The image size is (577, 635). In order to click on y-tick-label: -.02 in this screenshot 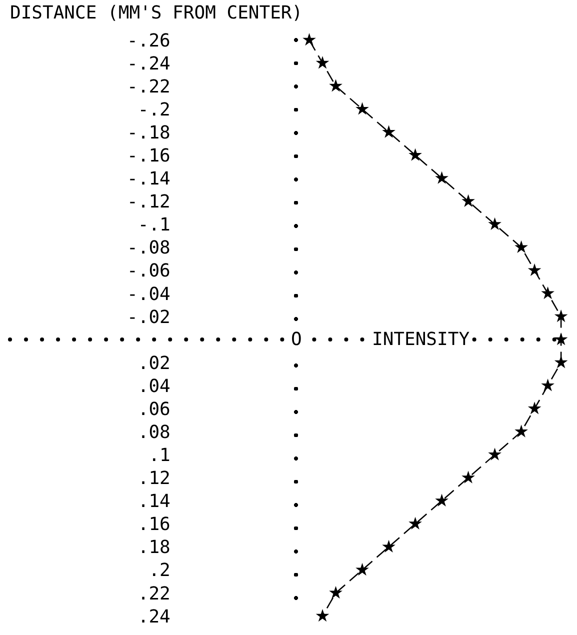, I will do `click(148, 317)`.